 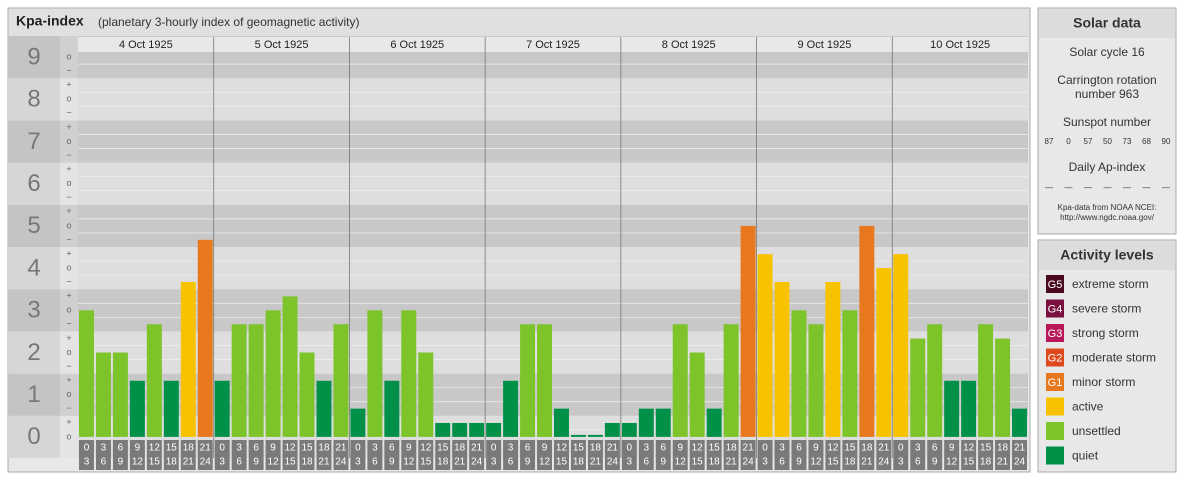 I want to click on header-bar, so click(x=519, y=22).